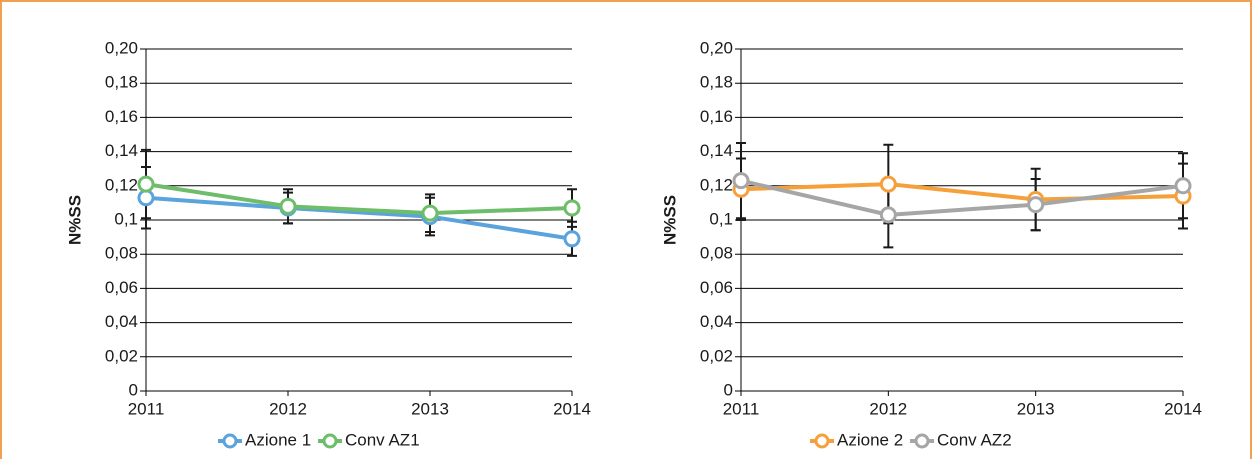 The width and height of the screenshot is (1252, 459). What do you see at coordinates (974, 439) in the screenshot?
I see `legend-label: Conv AZ2` at bounding box center [974, 439].